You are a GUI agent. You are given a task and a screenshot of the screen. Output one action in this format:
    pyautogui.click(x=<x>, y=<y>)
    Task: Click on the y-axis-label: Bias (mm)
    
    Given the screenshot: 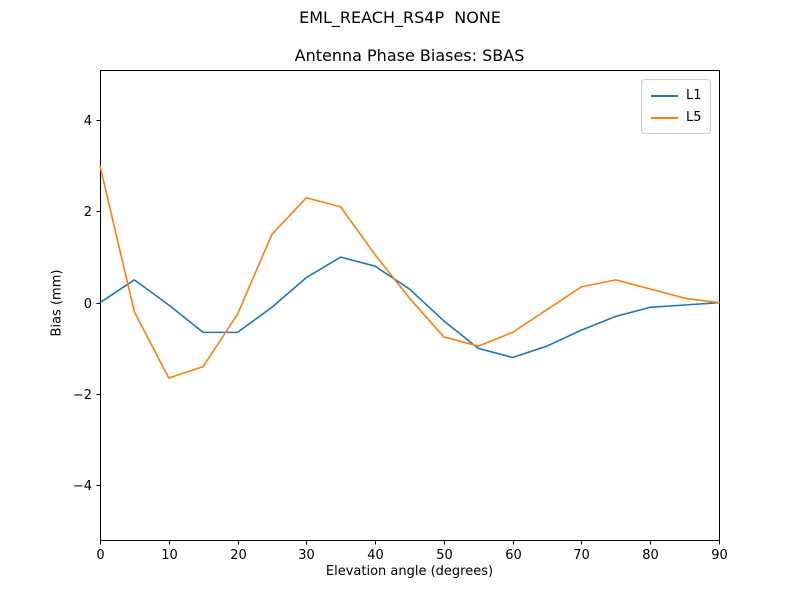 What is the action you would take?
    pyautogui.click(x=57, y=303)
    